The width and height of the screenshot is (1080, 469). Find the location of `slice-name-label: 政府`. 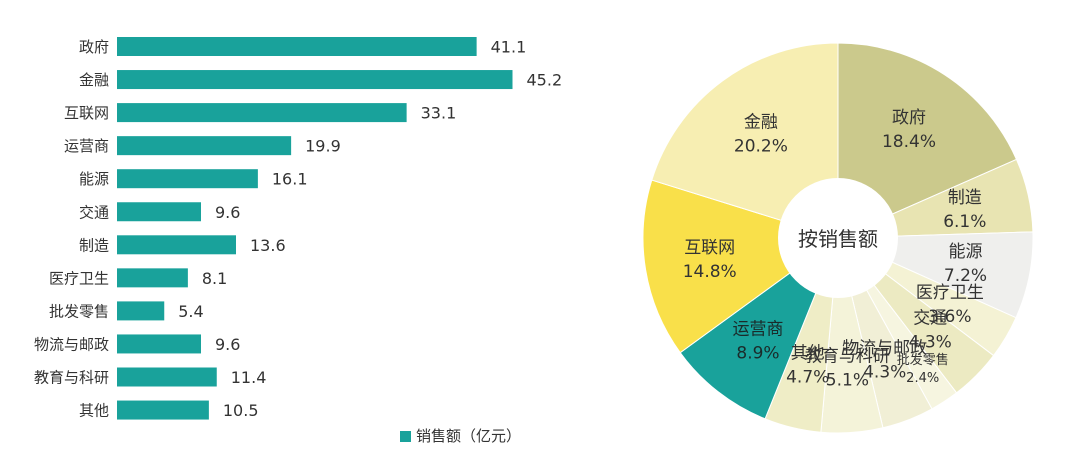

slice-name-label: 政府 is located at coordinates (909, 118).